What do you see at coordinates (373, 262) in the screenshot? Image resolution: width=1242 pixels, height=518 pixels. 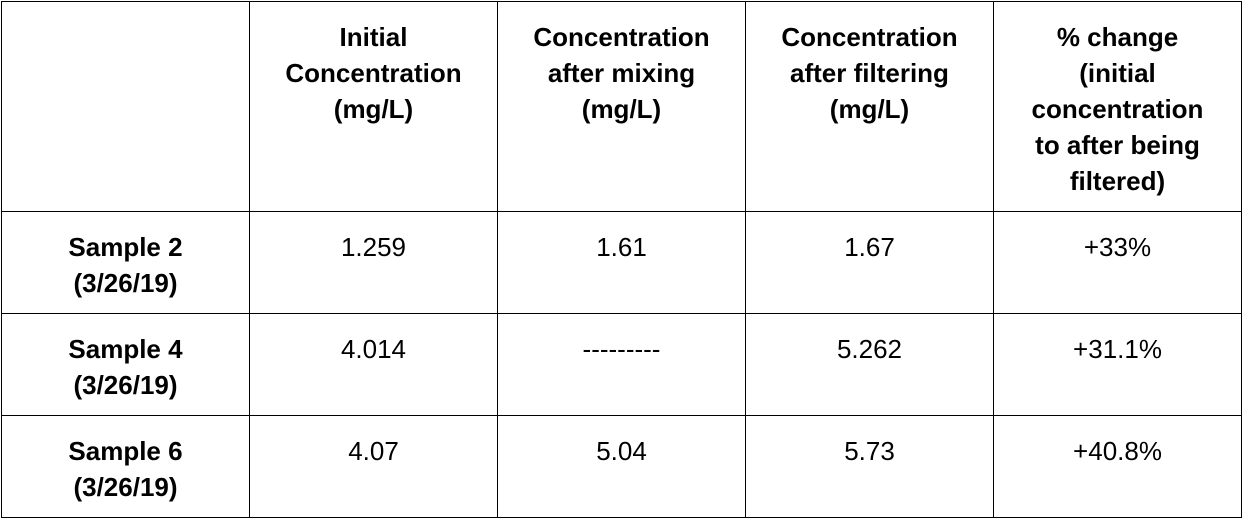 I see `initial-concentration-cell: 1.259` at bounding box center [373, 262].